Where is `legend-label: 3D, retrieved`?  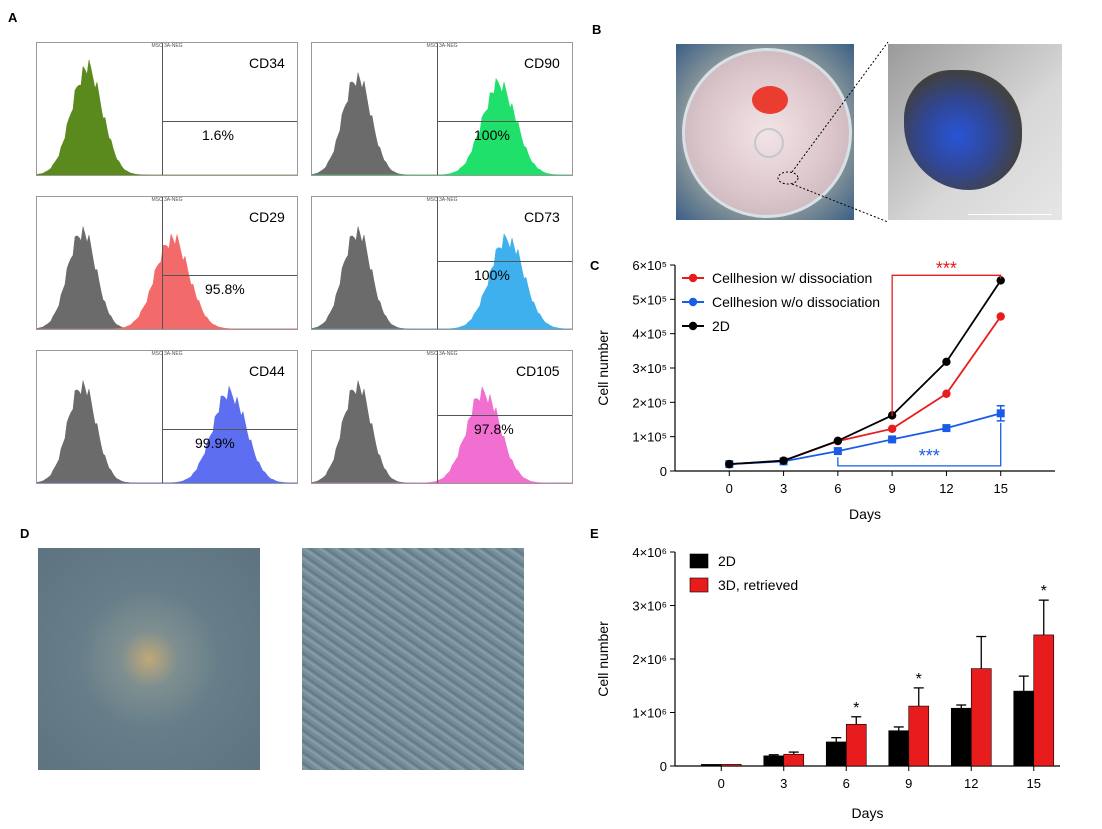 legend-label: 3D, retrieved is located at coordinates (758, 585).